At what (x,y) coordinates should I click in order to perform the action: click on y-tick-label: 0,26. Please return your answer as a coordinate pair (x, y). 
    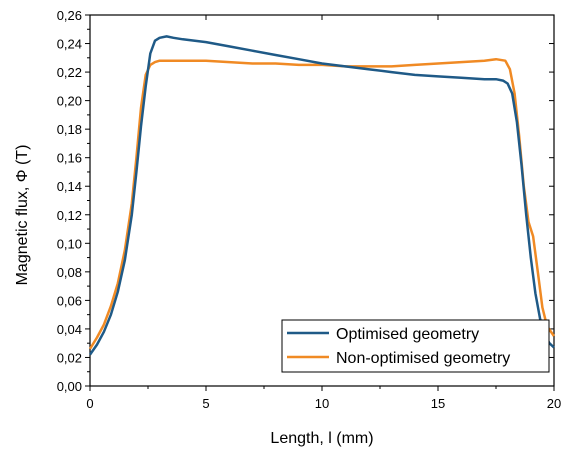
    Looking at the image, I should click on (69, 15).